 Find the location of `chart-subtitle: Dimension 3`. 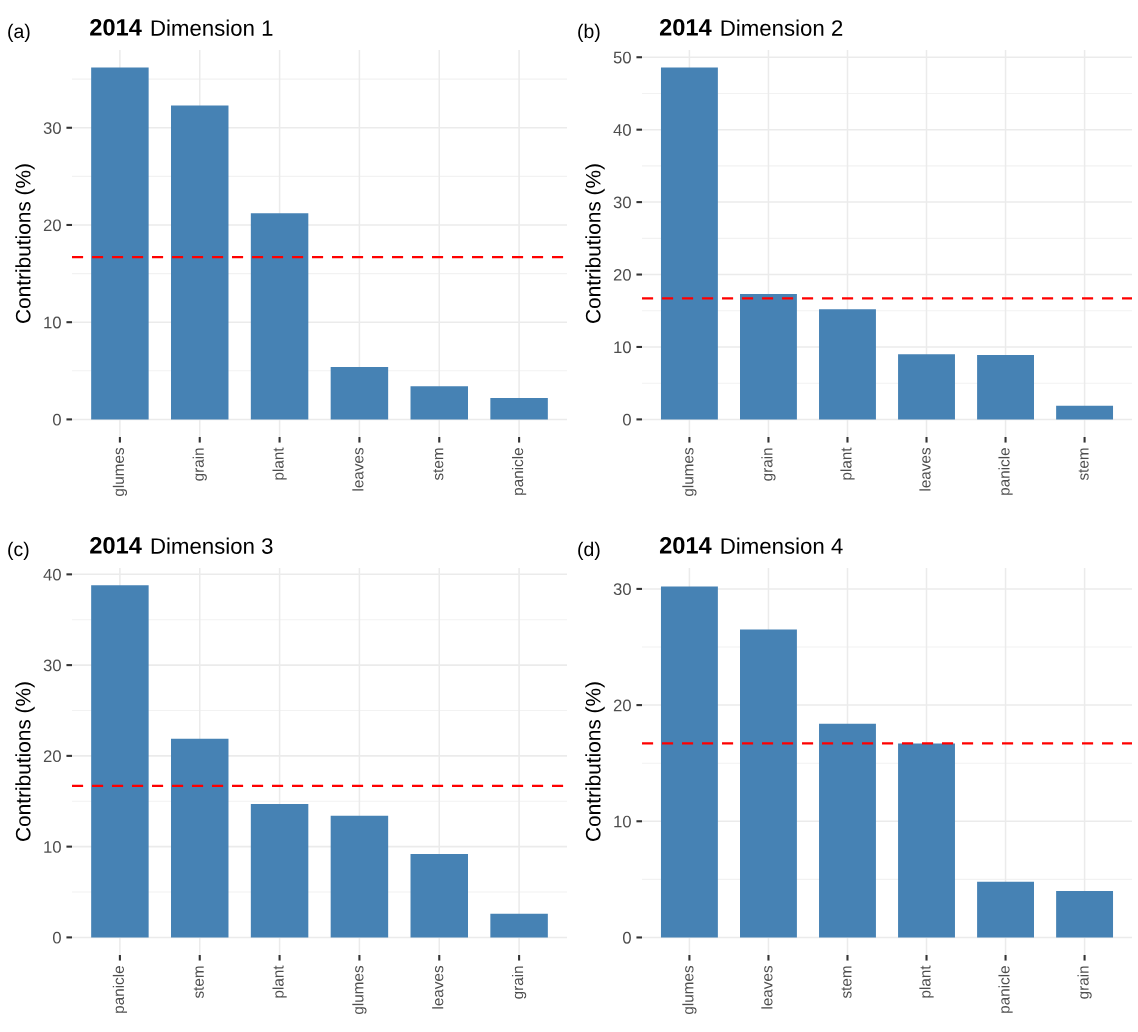

chart-subtitle: Dimension 3 is located at coordinates (212, 545).